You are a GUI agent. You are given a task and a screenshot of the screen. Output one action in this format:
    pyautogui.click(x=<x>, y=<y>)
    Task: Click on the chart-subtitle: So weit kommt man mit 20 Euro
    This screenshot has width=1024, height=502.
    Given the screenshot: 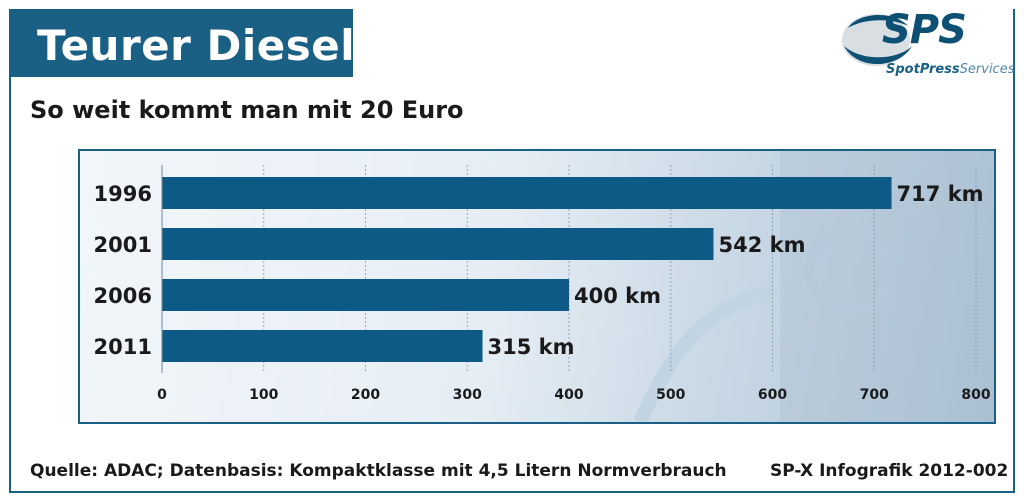 What is the action you would take?
    pyautogui.click(x=247, y=110)
    